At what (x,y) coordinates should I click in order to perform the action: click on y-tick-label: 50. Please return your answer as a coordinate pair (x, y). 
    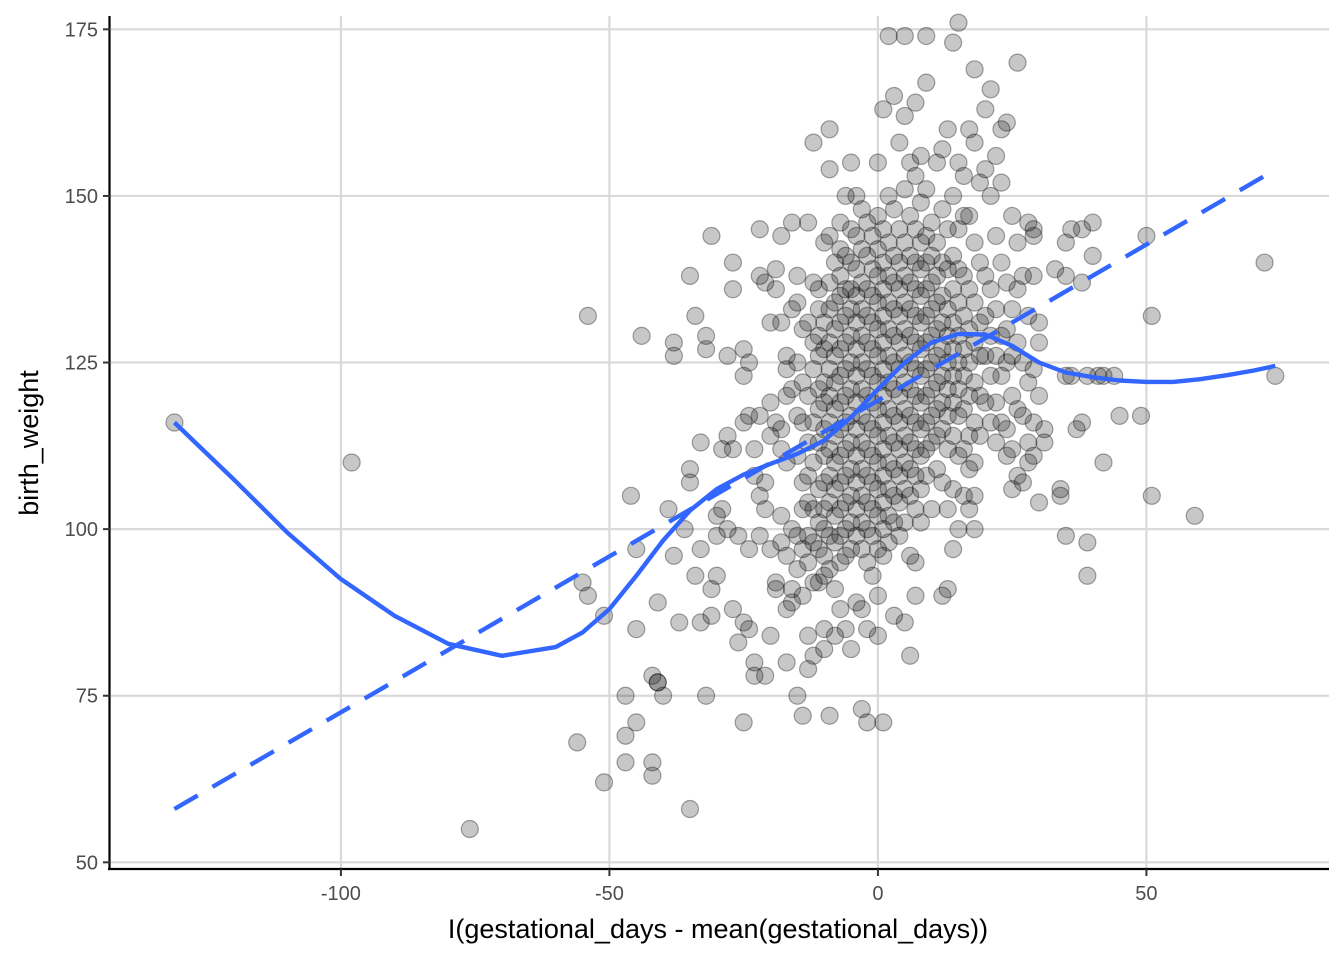
    Looking at the image, I should click on (87, 863).